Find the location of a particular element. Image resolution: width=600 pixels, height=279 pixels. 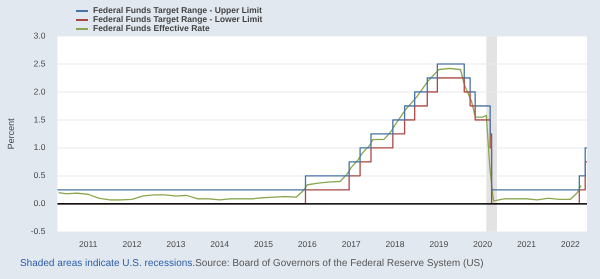

x-tick-label: 2013 is located at coordinates (176, 244).